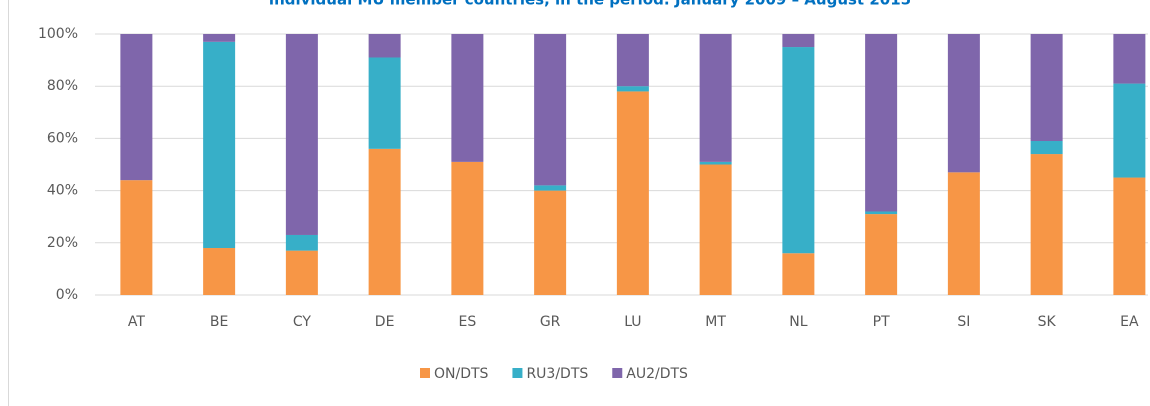 The width and height of the screenshot is (1150, 406). What do you see at coordinates (461, 374) in the screenshot?
I see `legend-label: ON/DTS` at bounding box center [461, 374].